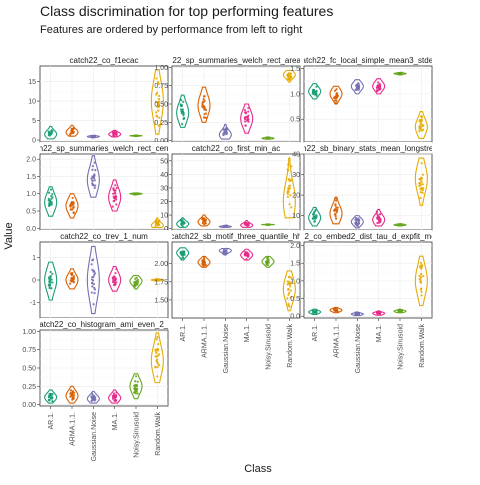 This screenshot has width=480, height=485. I want to click on y-tick-label: 10, so click(296, 216).